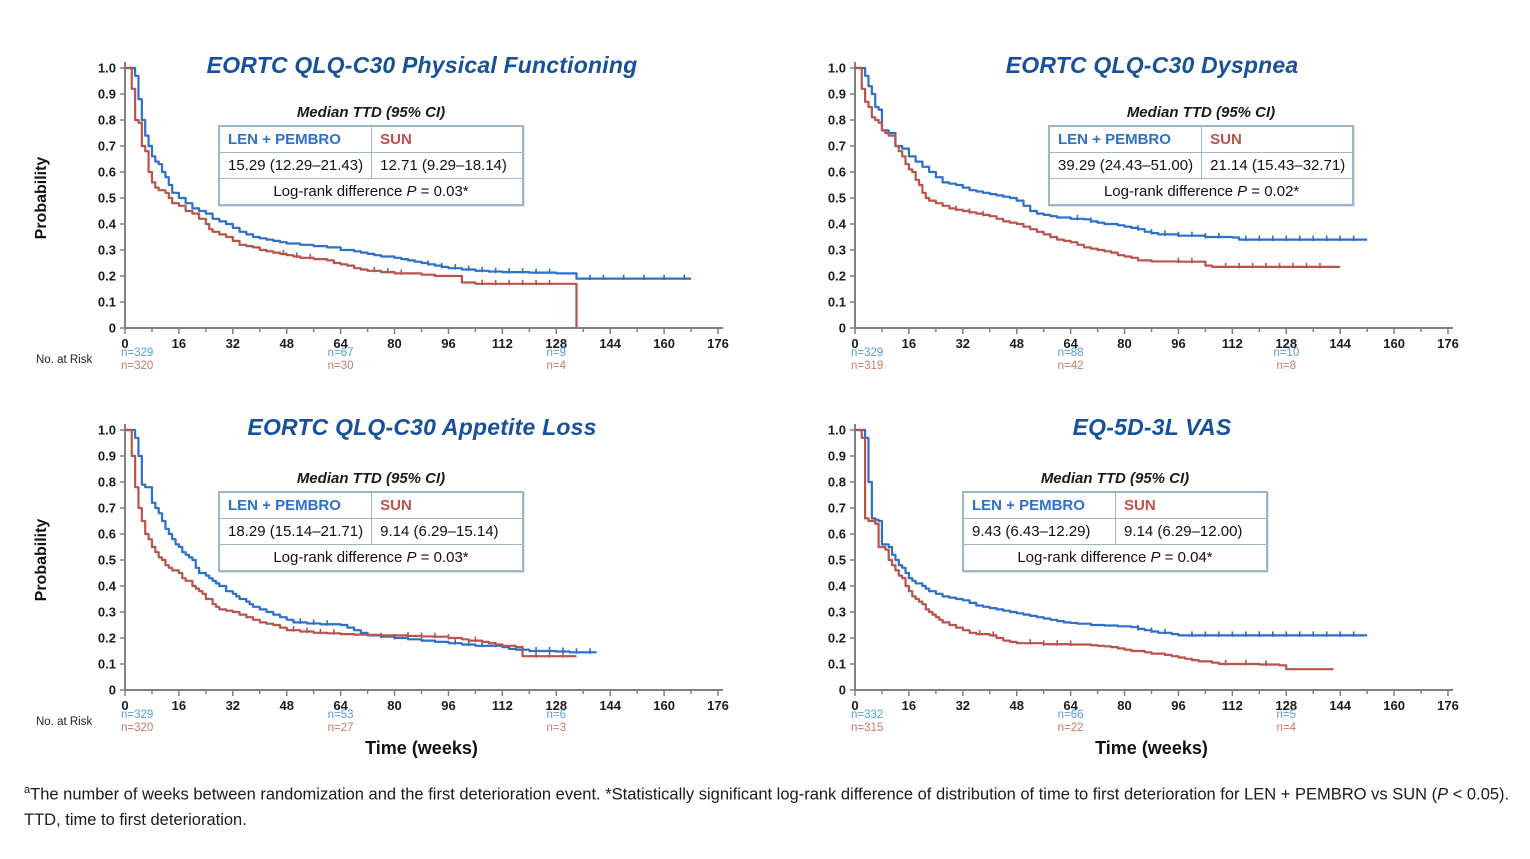 The height and width of the screenshot is (859, 1530). What do you see at coordinates (1071, 353) in the screenshot?
I see `svg-text: n=88` at bounding box center [1071, 353].